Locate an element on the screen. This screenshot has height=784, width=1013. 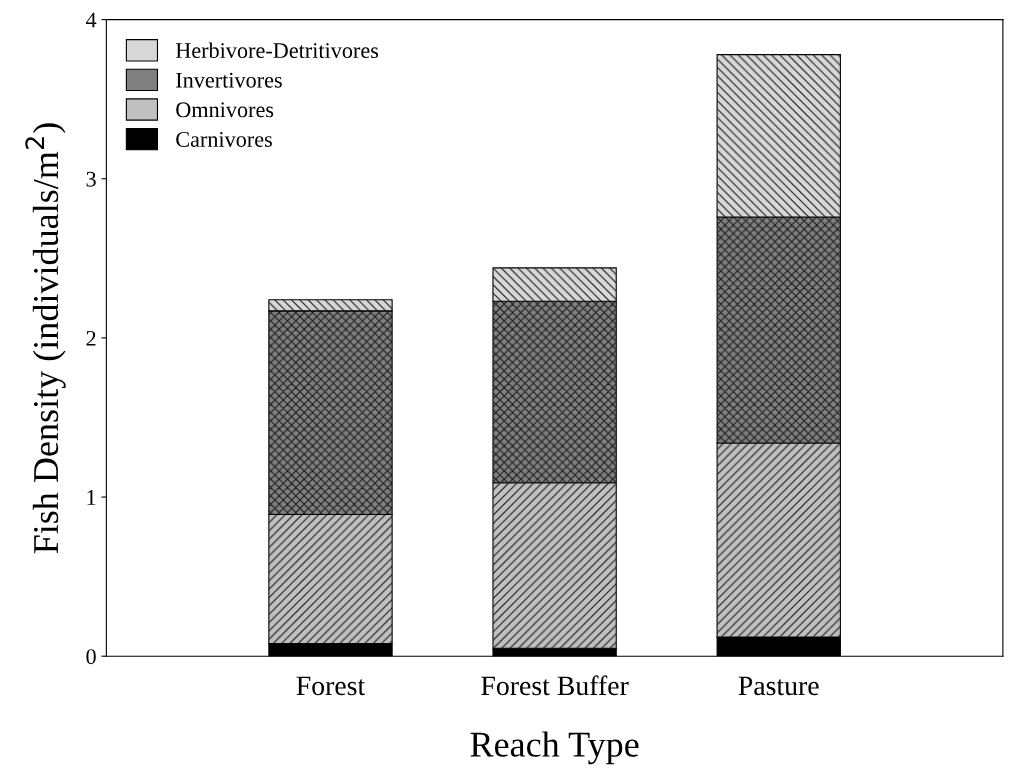
legend-label: Herbivore-Detritivores is located at coordinates (277, 50).